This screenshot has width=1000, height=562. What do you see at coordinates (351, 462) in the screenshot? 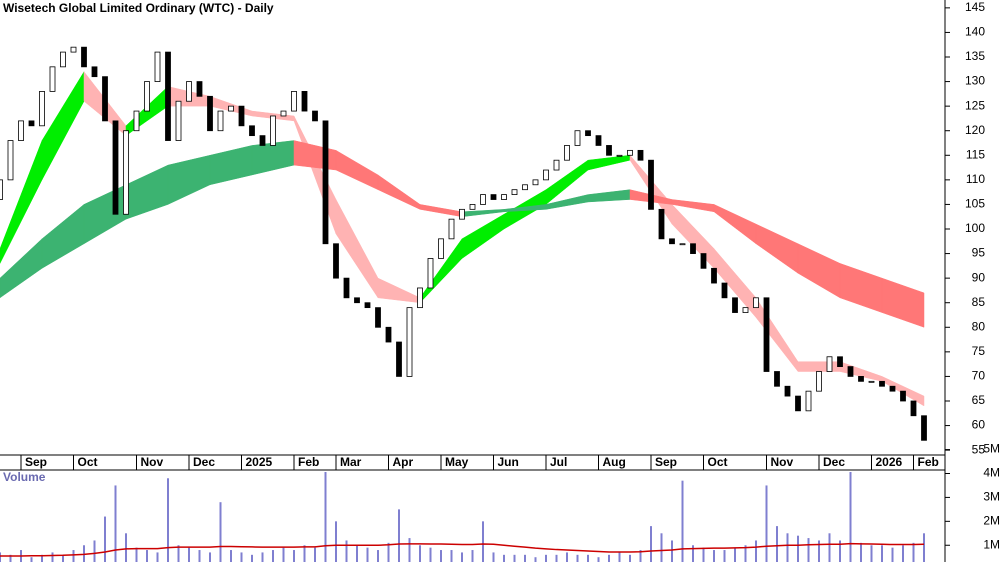
I see `x-tick-label: Mar` at bounding box center [351, 462].